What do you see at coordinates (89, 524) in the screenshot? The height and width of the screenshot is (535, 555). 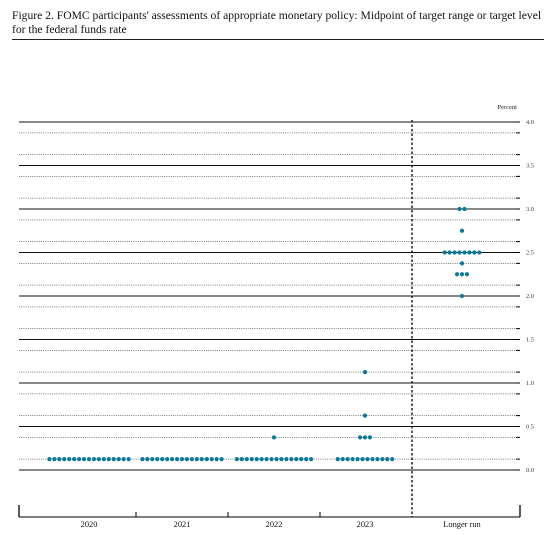 I see `x-tick-label-0: 2020` at bounding box center [89, 524].